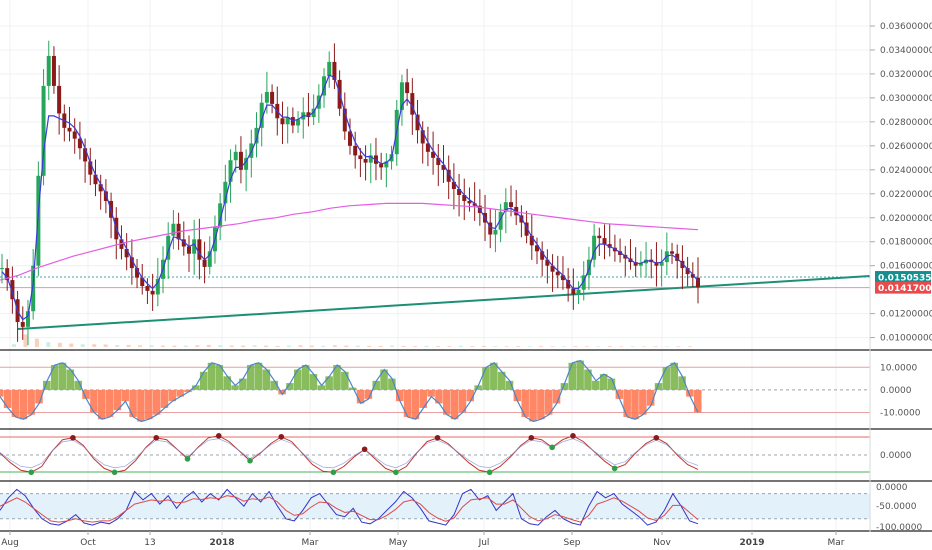  Describe the element at coordinates (906, 51) in the screenshot. I see `price-tick-label: 0.03400000` at that location.